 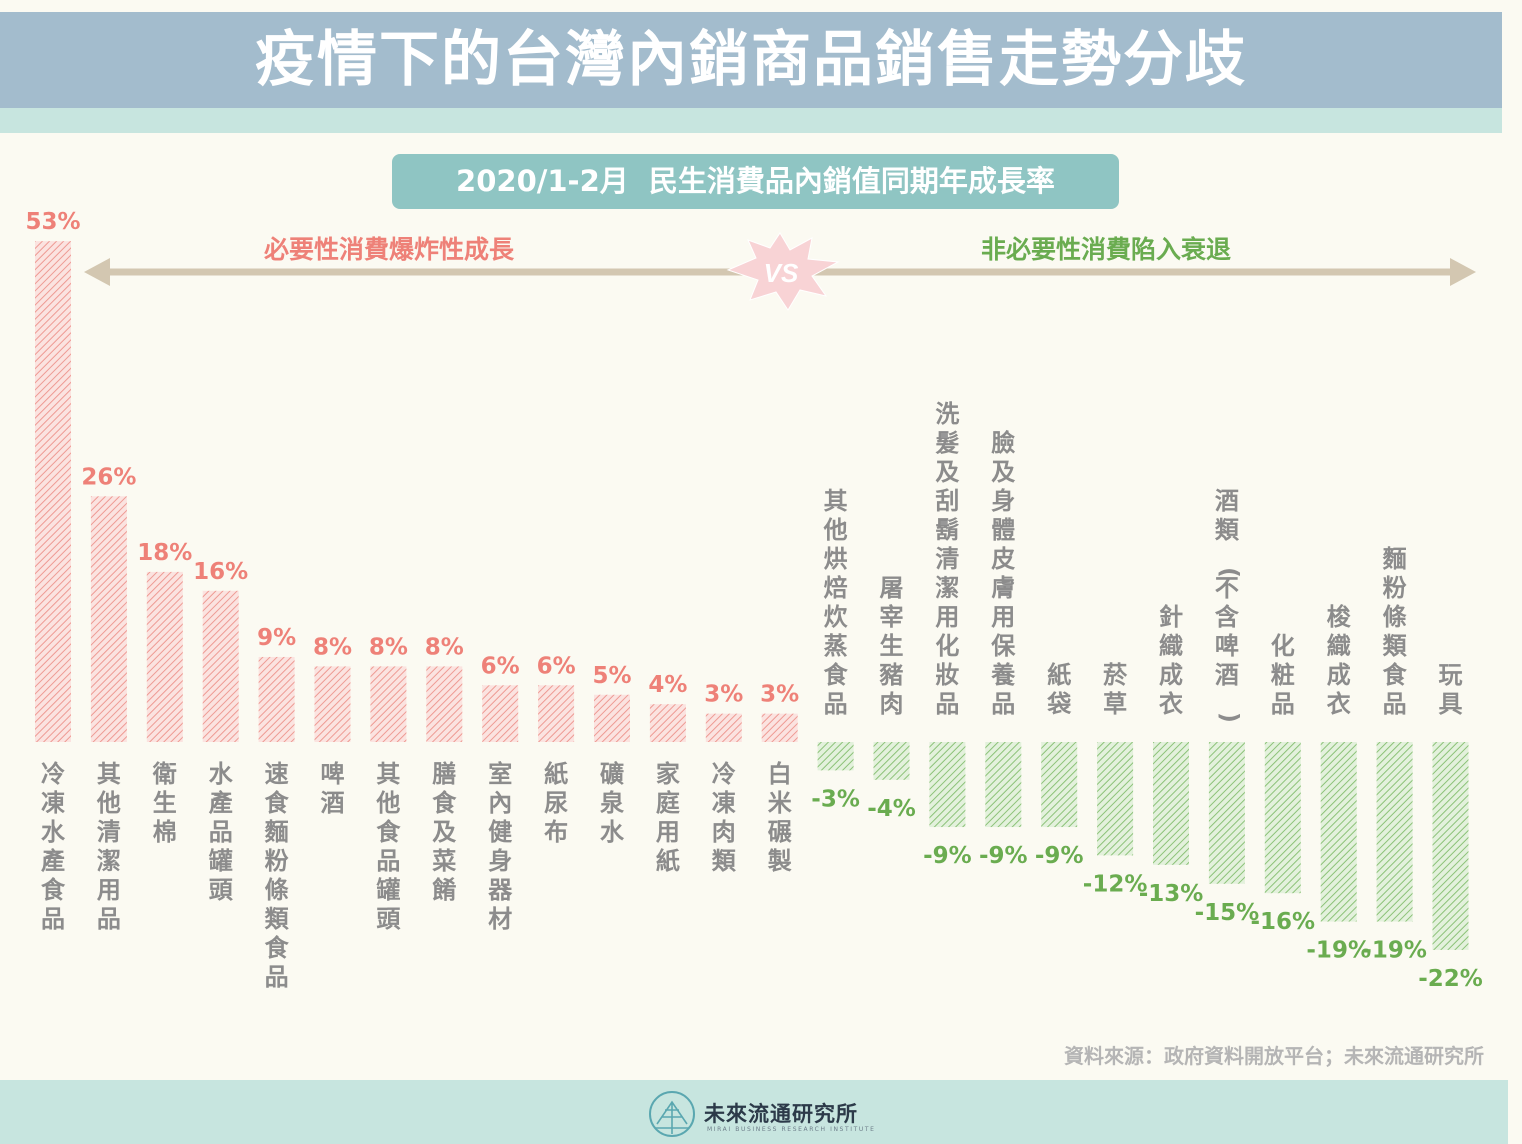 What do you see at coordinates (724, 817) in the screenshot?
I see `category-label-13: 冷凍肉類` at bounding box center [724, 817].